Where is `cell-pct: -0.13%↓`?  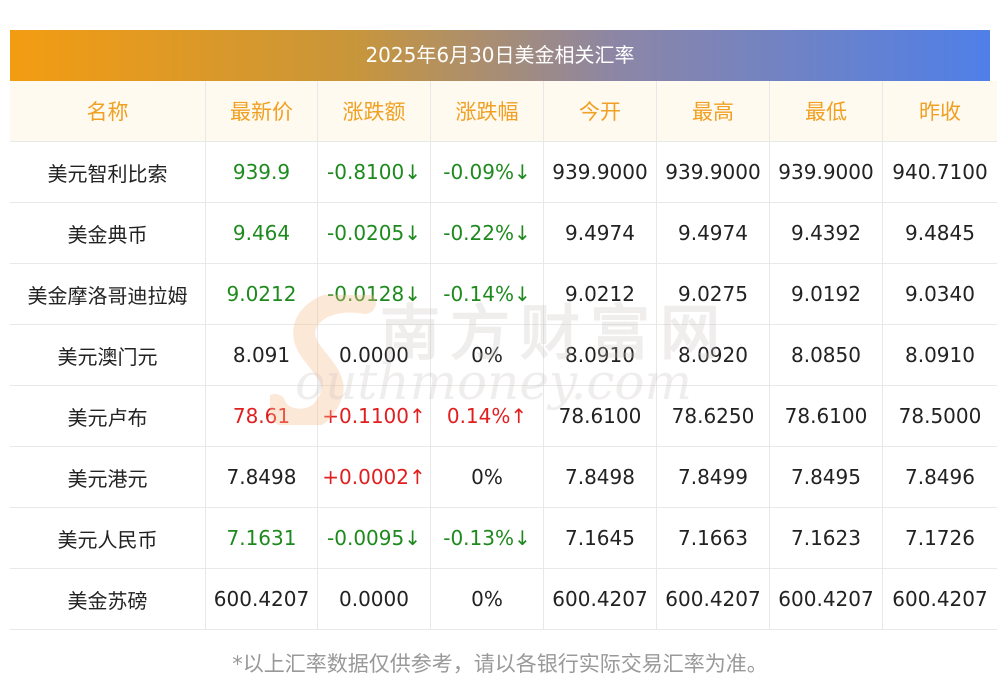
cell-pct: -0.13%↓ is located at coordinates (487, 538).